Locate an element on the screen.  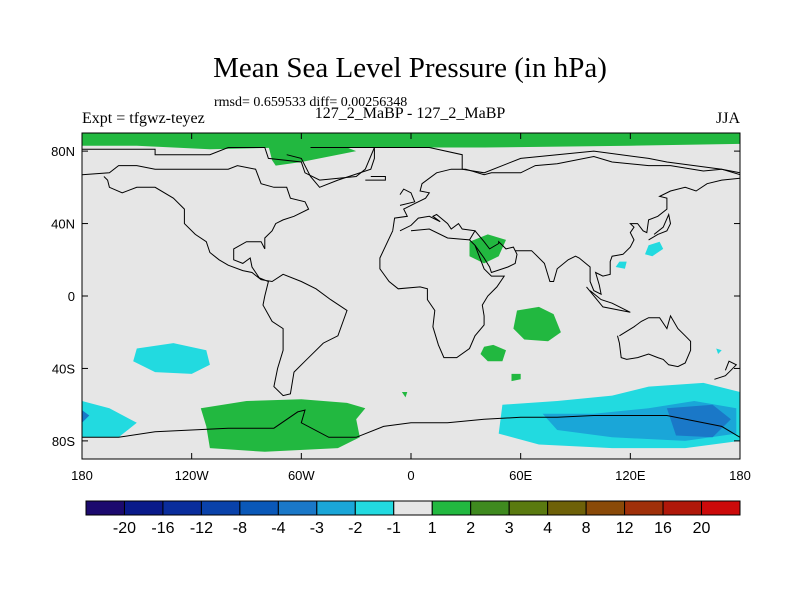
region-greenland-positive is located at coordinates (312, 154).